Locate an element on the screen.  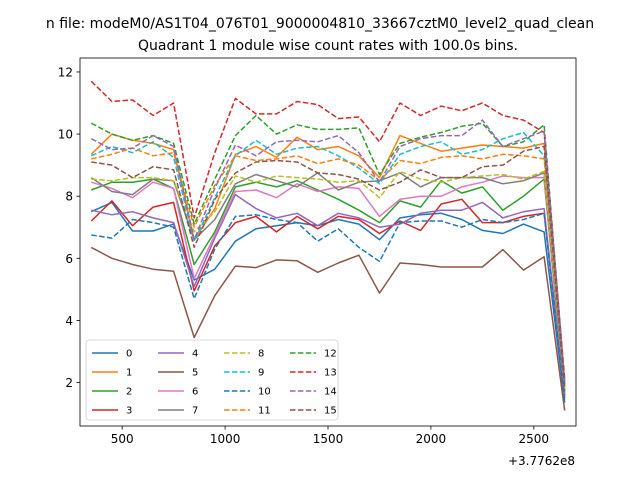
y-tick-label: 8 is located at coordinates (69, 197).